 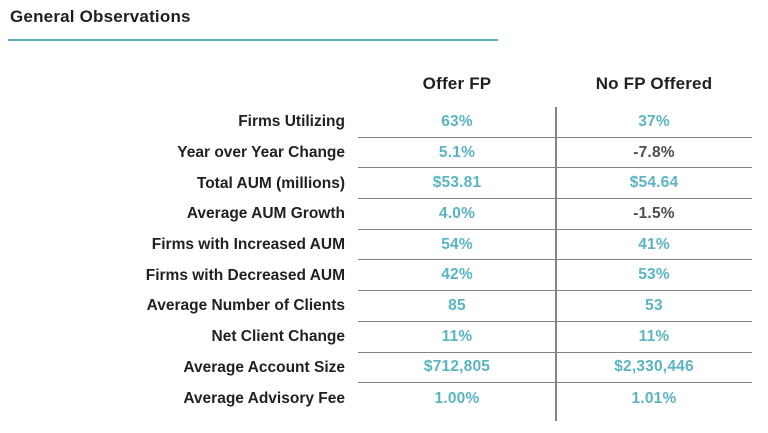 I want to click on row-label: Year over Year Change, so click(x=261, y=153).